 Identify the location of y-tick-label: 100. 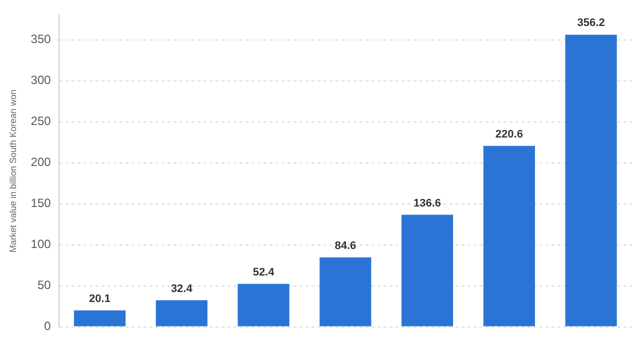
(41, 244).